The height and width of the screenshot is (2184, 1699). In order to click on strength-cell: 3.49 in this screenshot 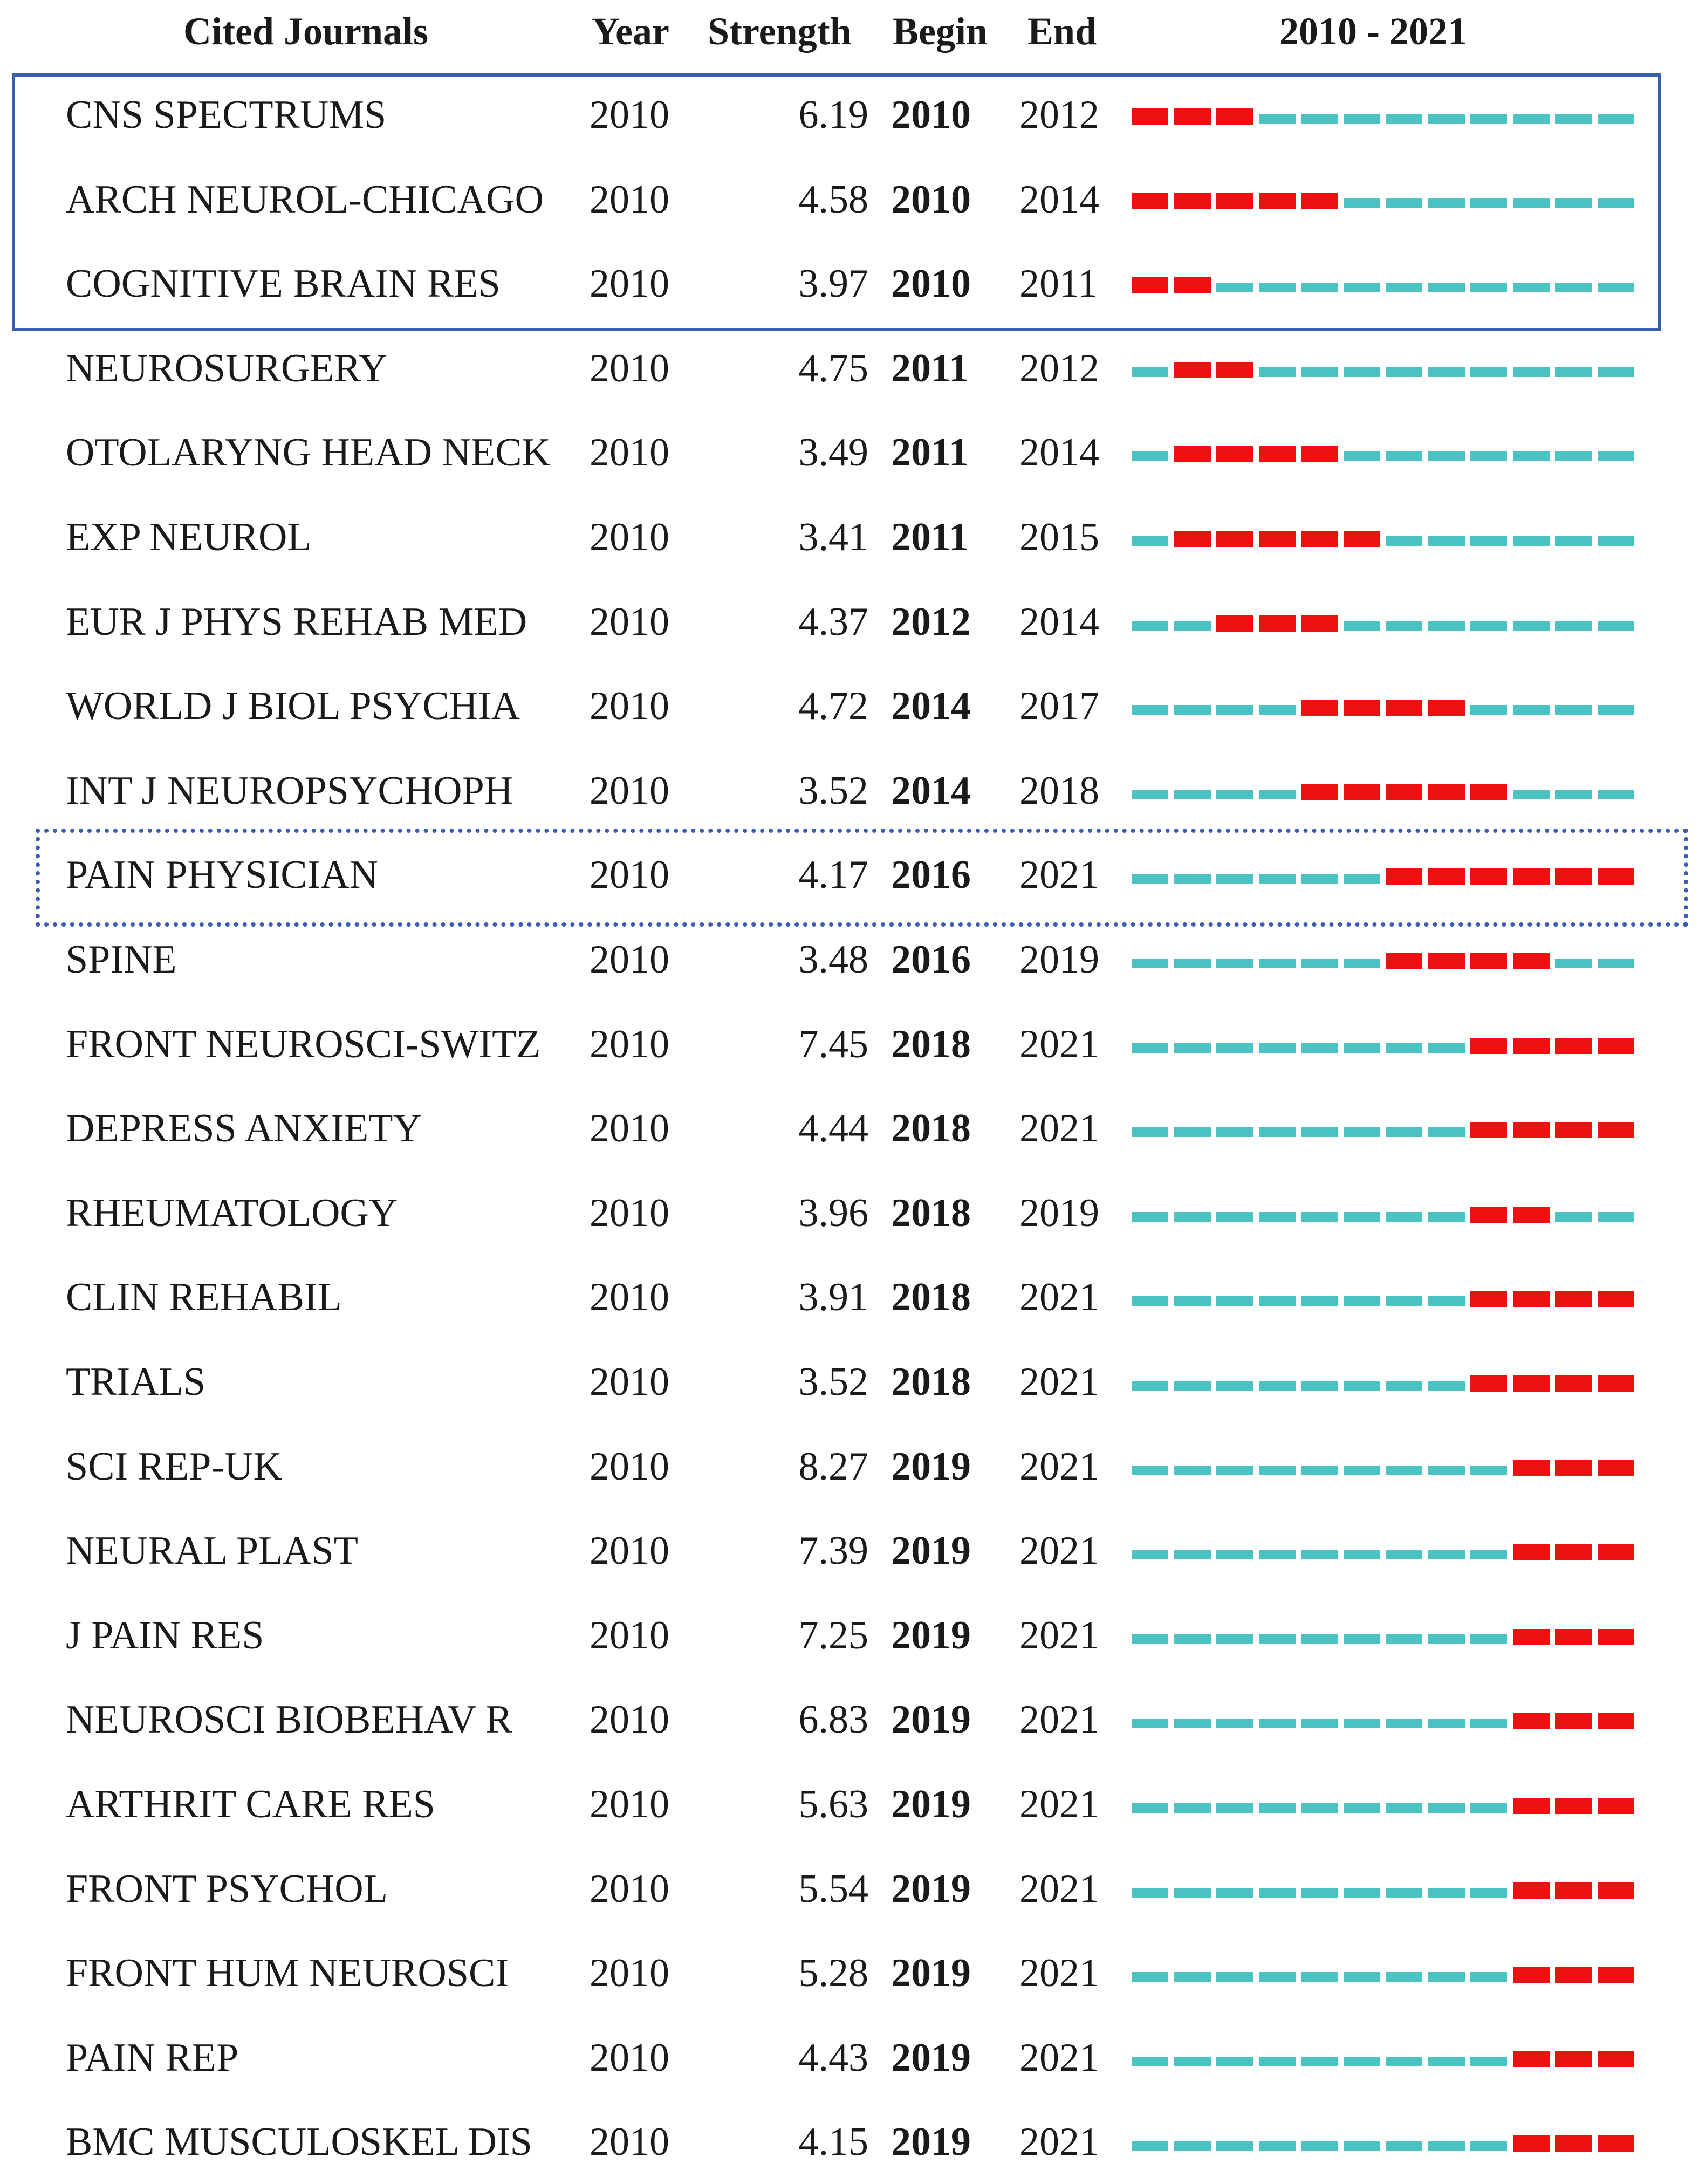, I will do `click(834, 452)`.